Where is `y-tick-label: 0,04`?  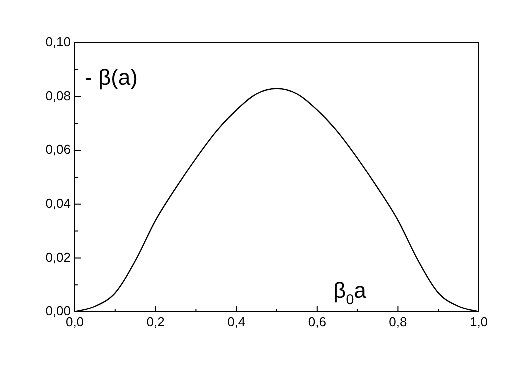 y-tick-label: 0,04 is located at coordinates (58, 203).